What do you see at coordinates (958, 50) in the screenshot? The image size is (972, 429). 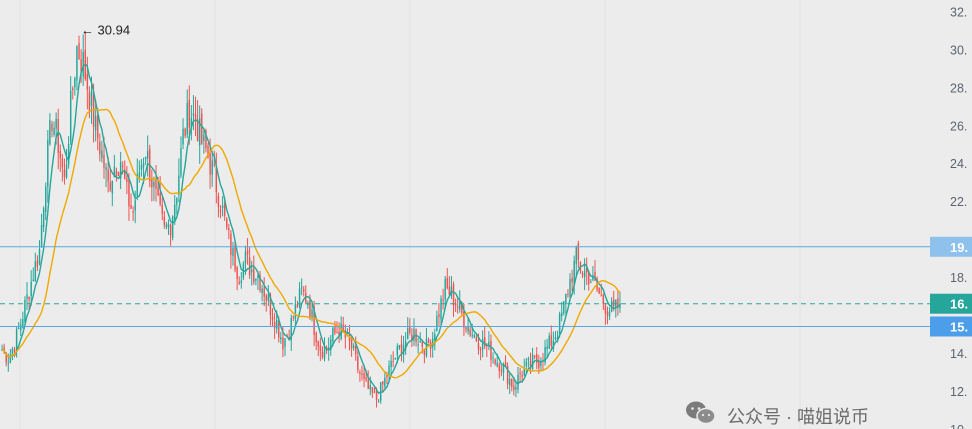 I see `y-tick-label: 30.` at bounding box center [958, 50].